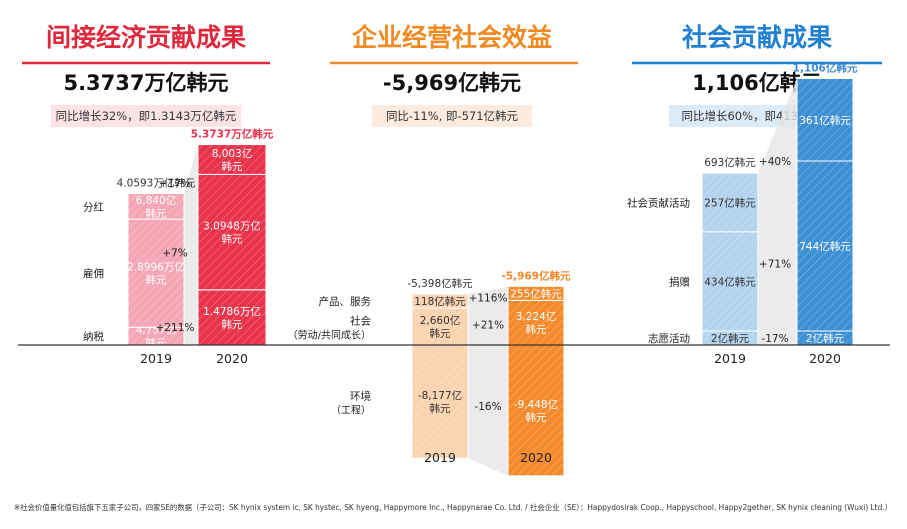 The width and height of the screenshot is (907, 529). I want to click on connector-社会, so click(488, 322).